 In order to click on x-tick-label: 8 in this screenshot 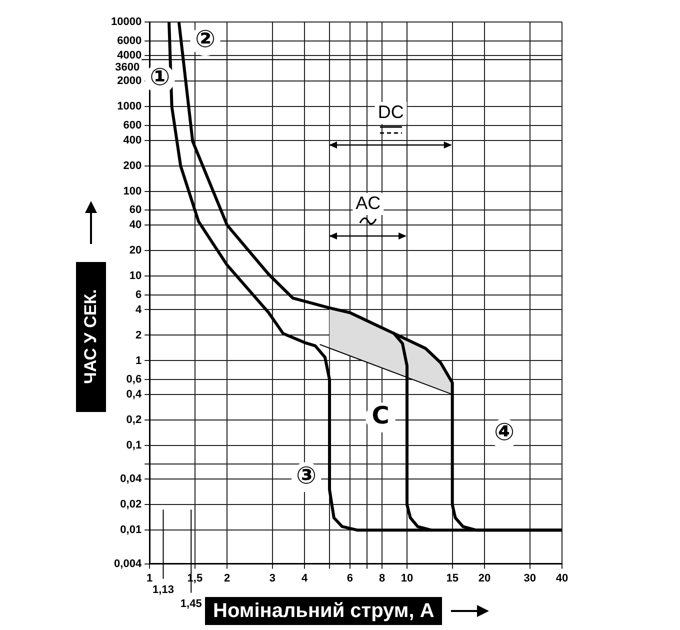, I will do `click(382, 578)`.